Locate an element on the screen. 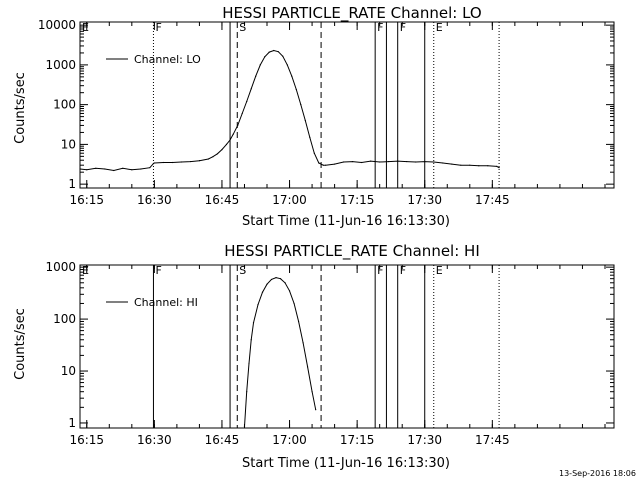 Image resolution: width=640 pixels, height=480 pixels. y-tick-label-hi: 100 is located at coordinates (64, 319).